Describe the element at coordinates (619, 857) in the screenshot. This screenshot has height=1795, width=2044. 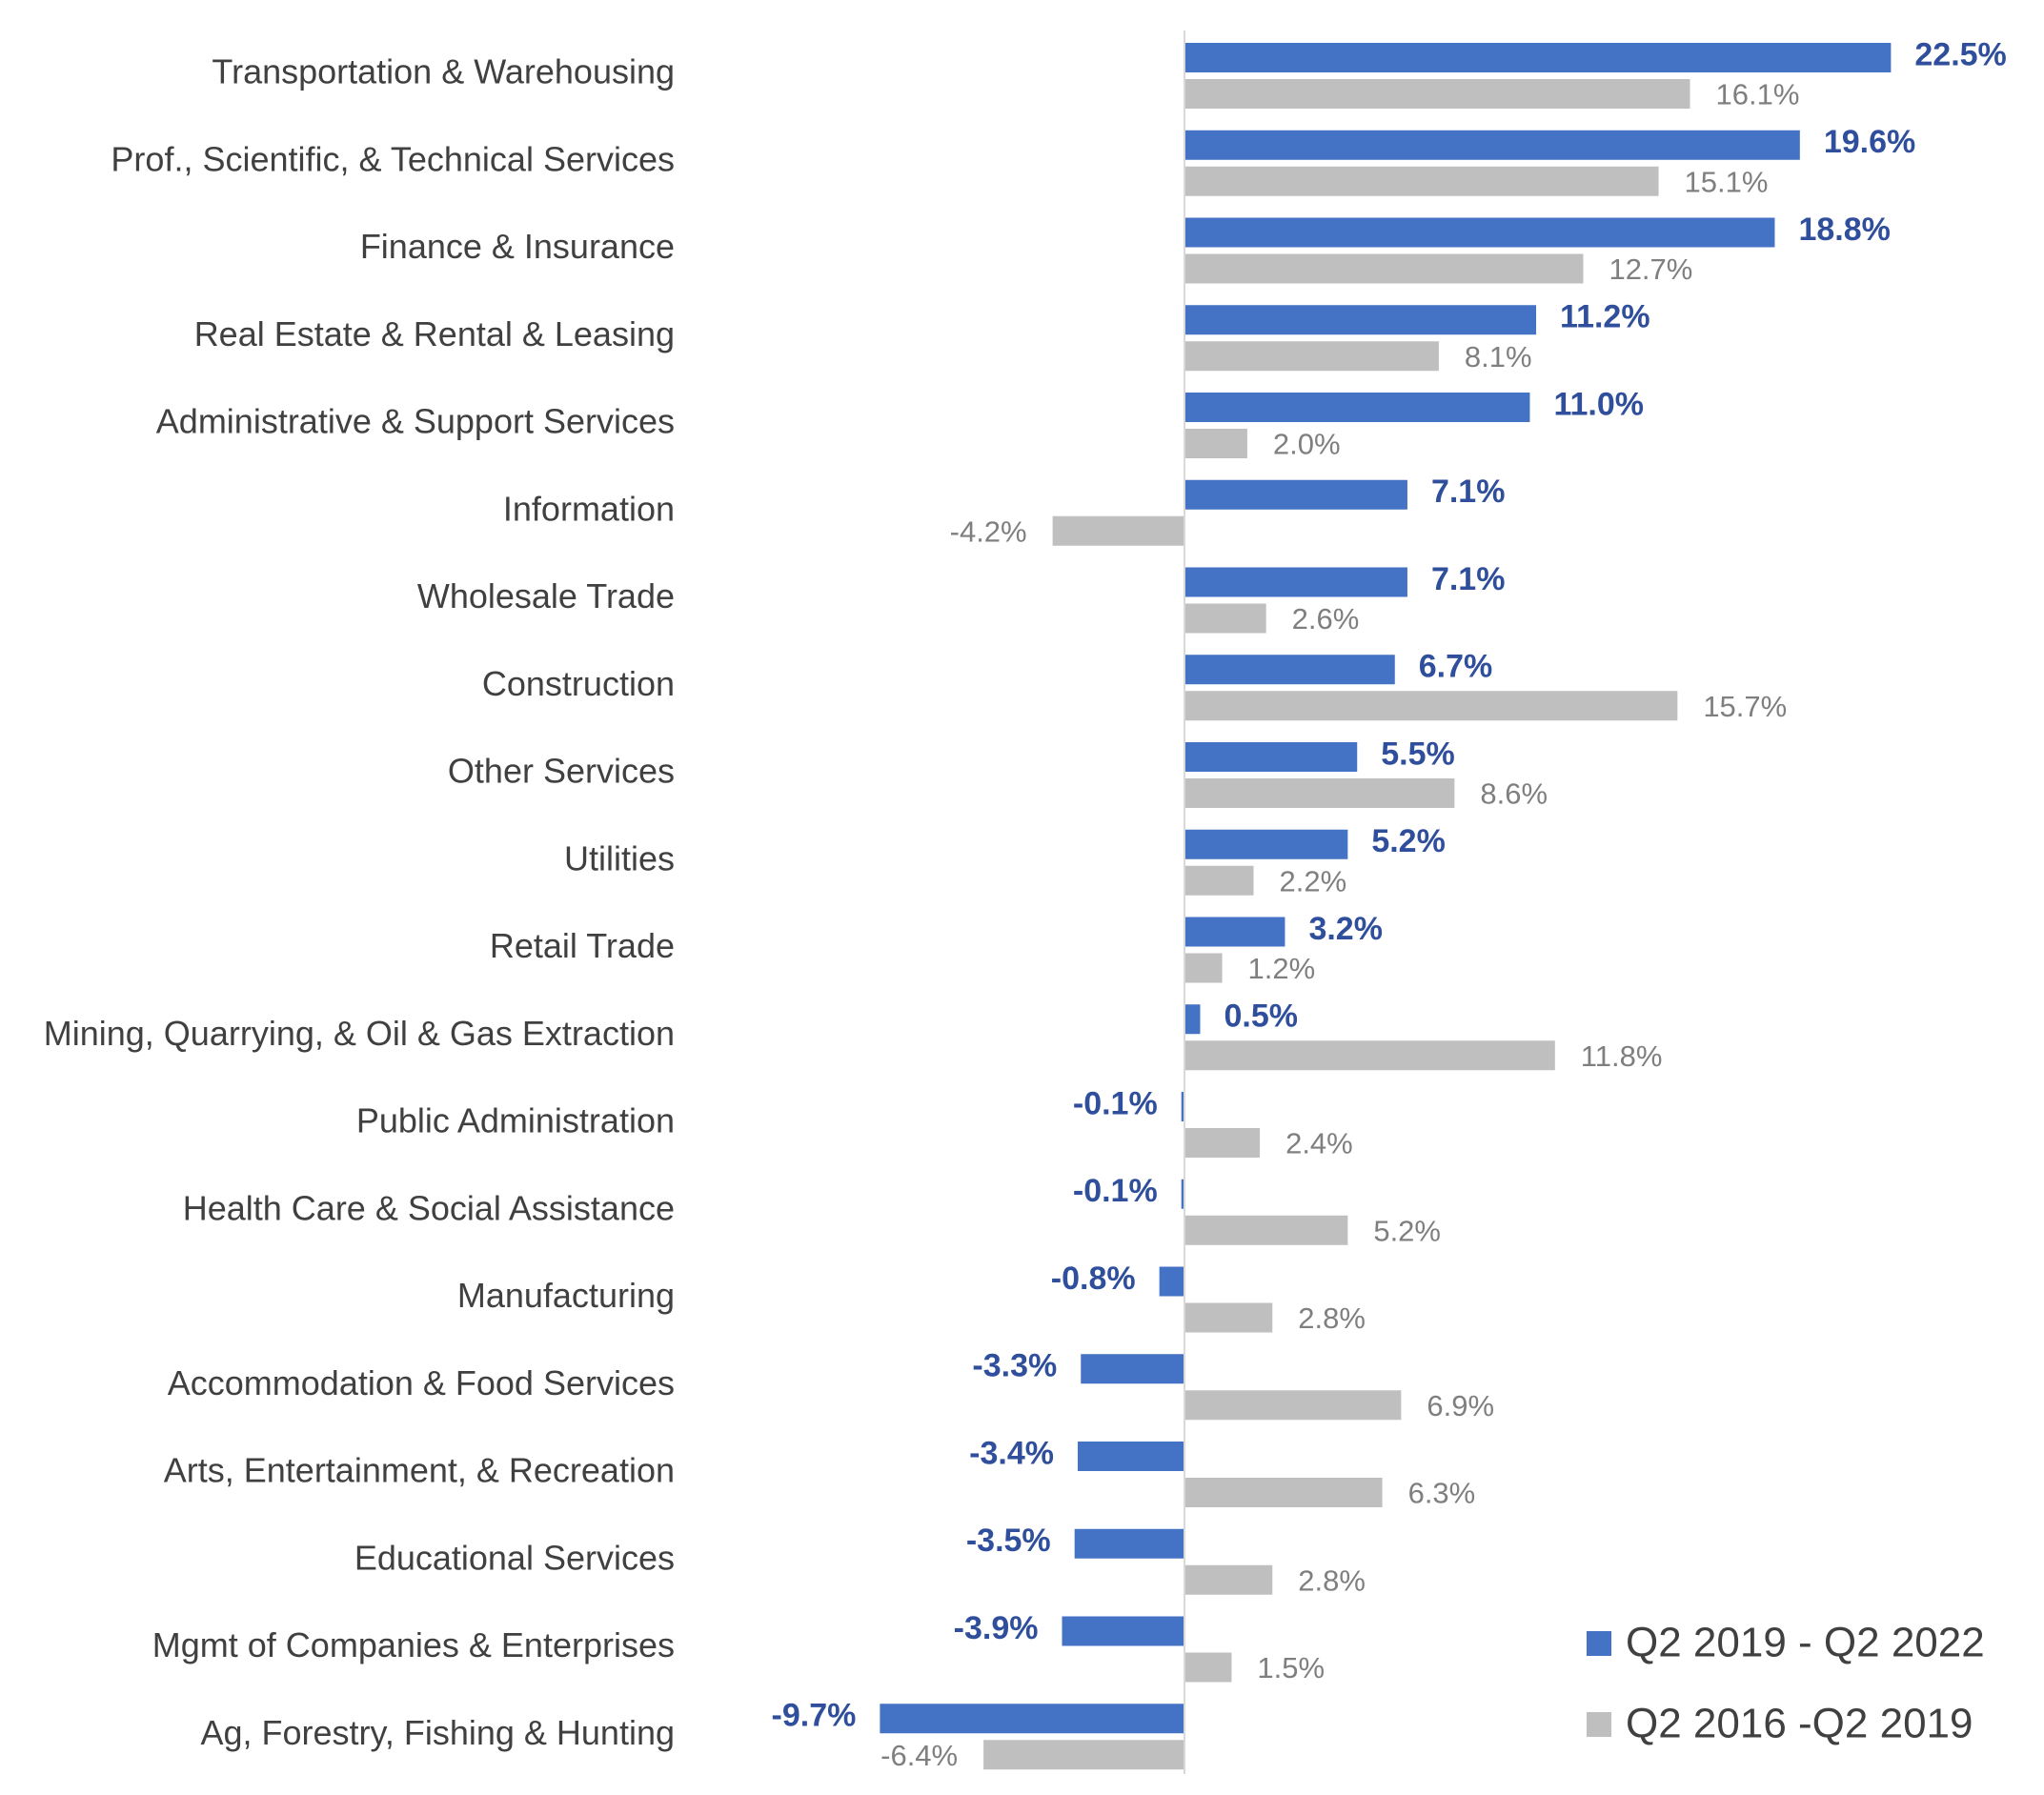
I see `category-label-utilities: Utilities` at that location.